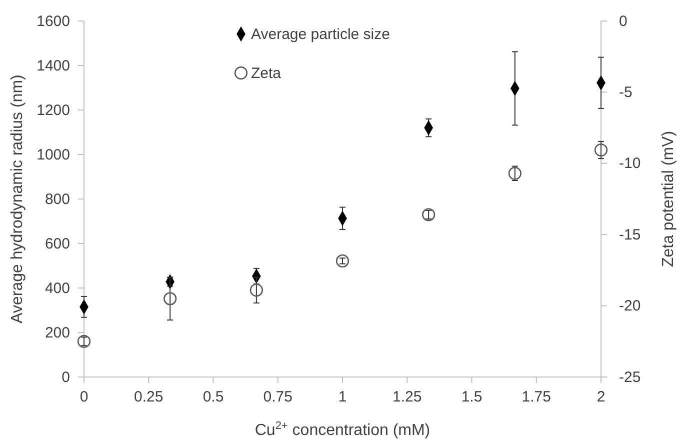  Describe the element at coordinates (630, 235) in the screenshot. I see `y2-tick-label: -15` at that location.